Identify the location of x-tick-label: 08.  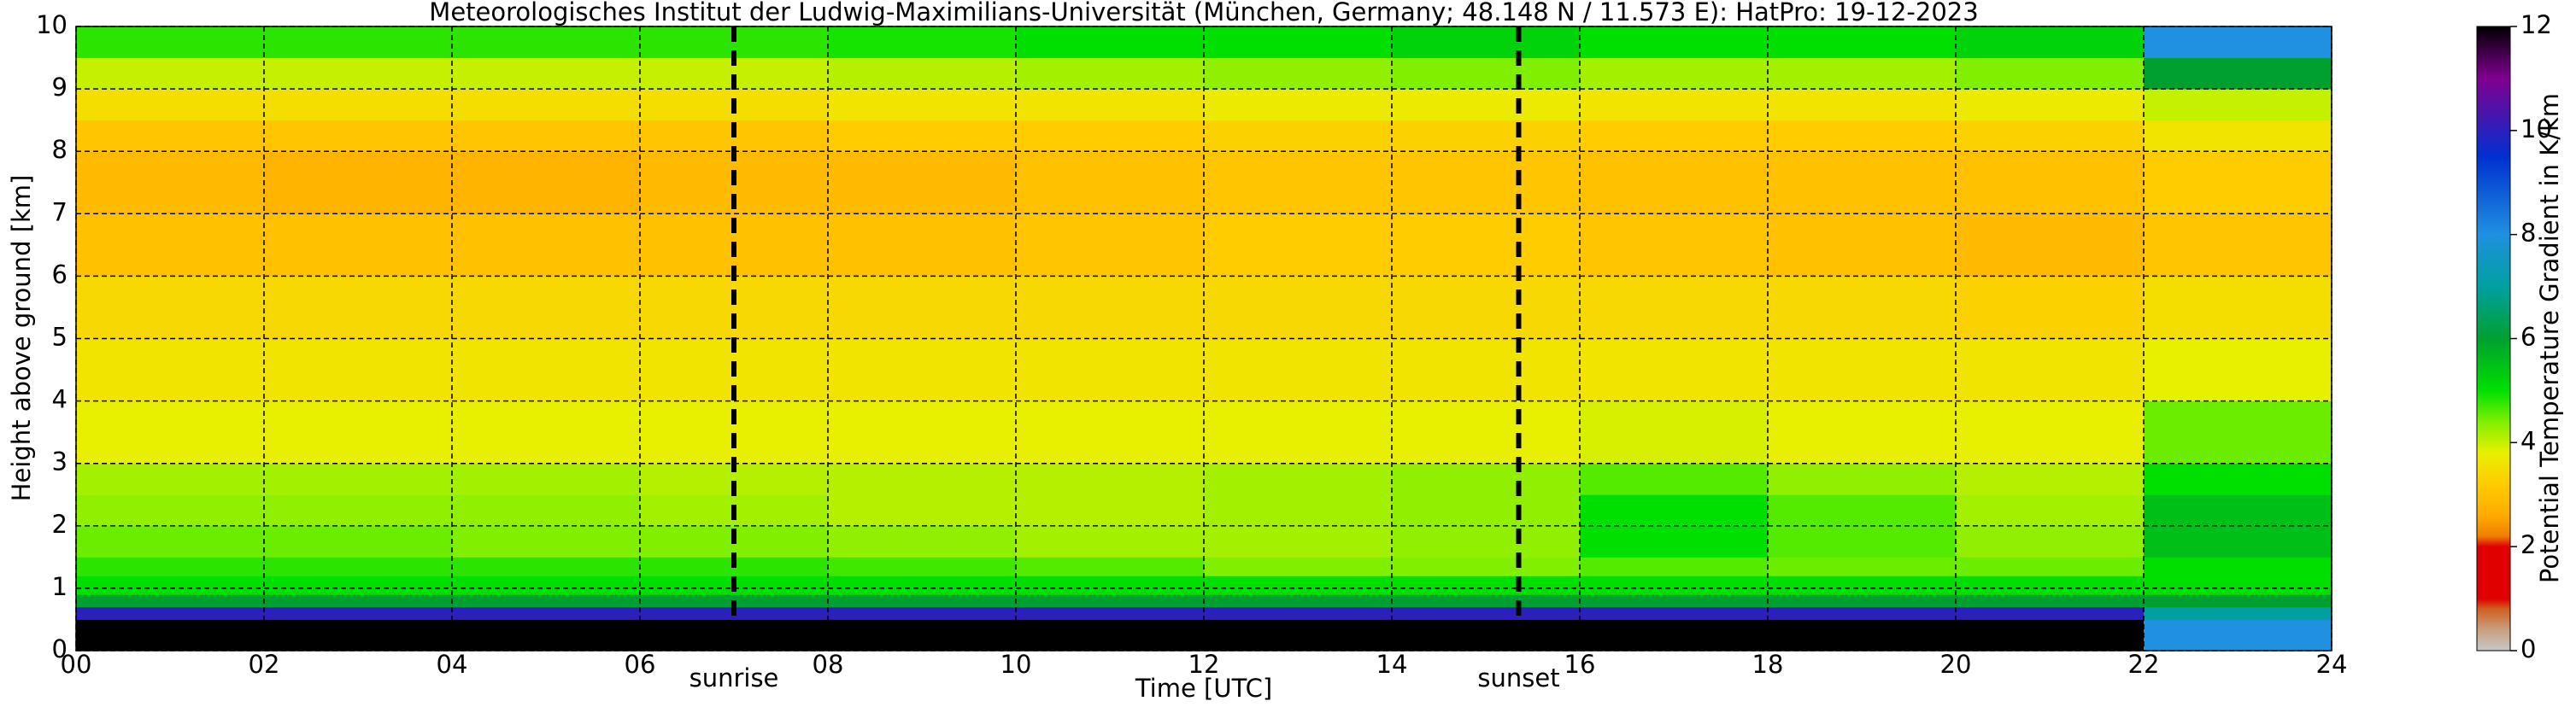
(828, 665).